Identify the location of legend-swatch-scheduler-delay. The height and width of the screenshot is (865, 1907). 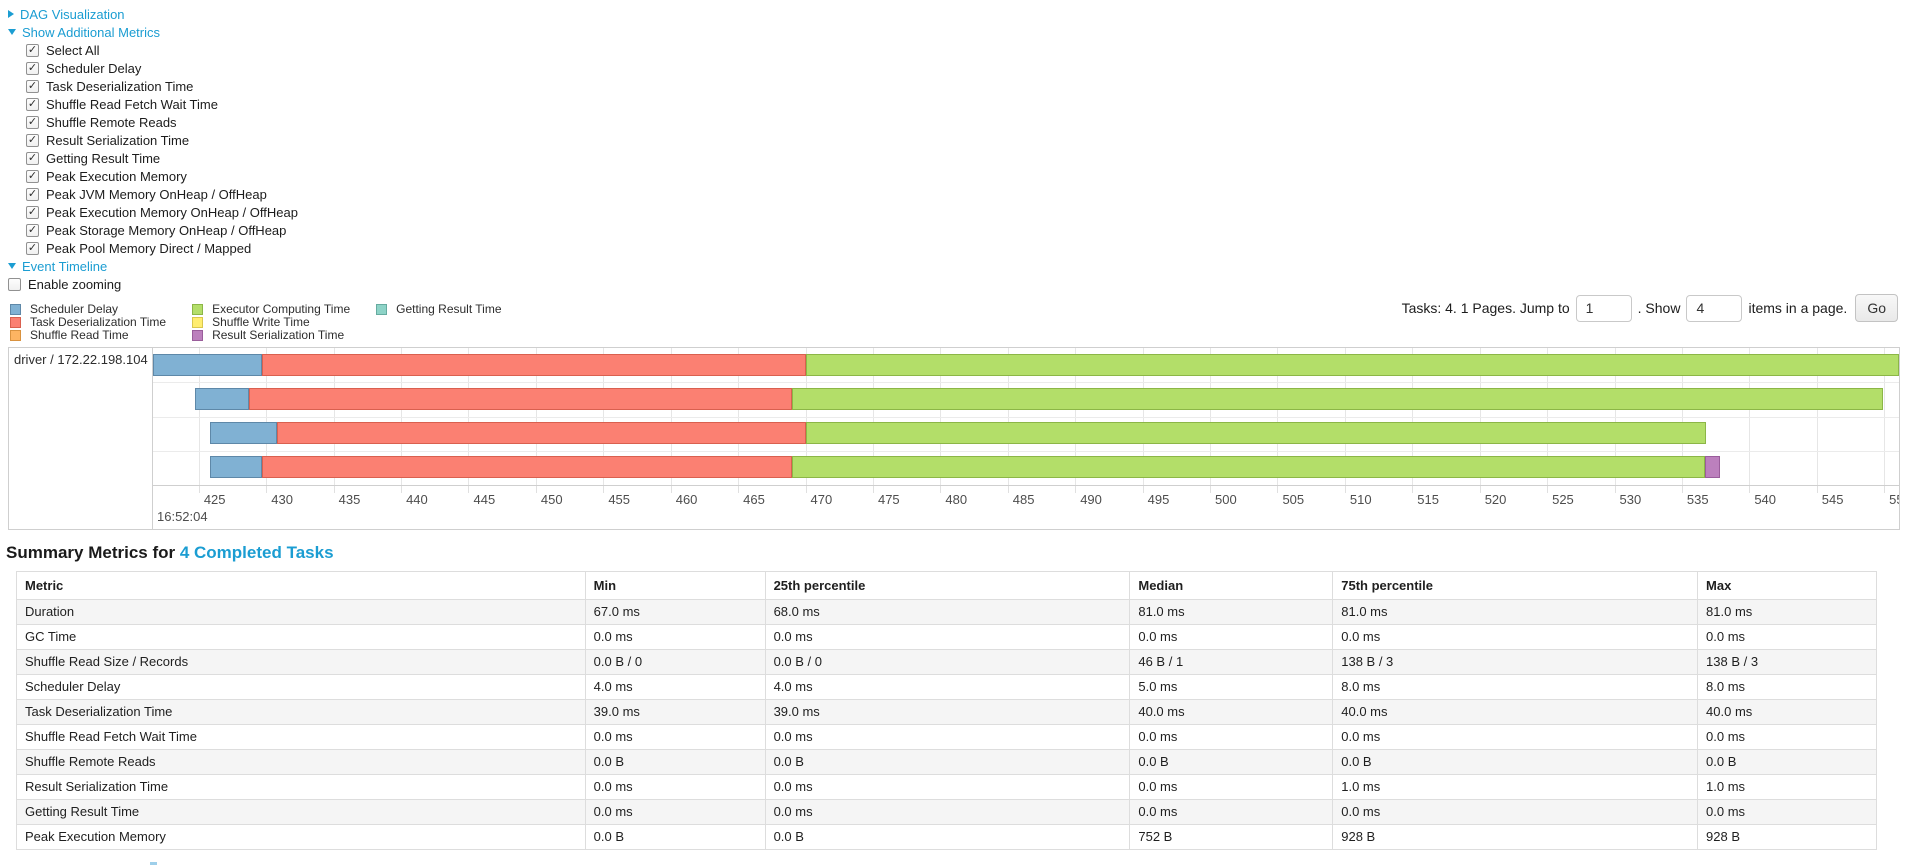
(15, 309).